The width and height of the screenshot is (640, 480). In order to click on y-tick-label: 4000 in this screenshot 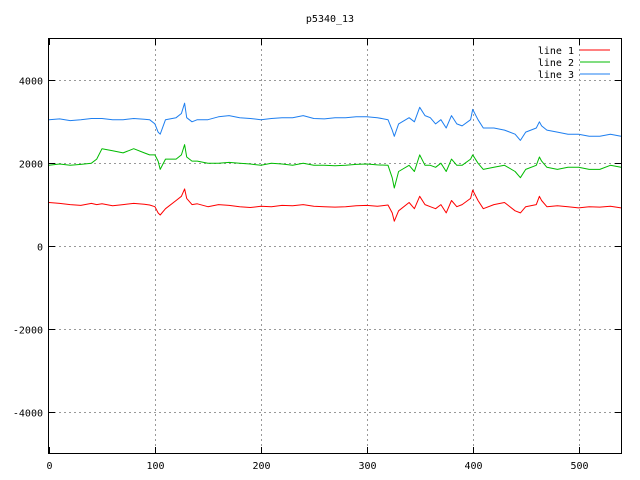, I will do `click(31, 82)`.